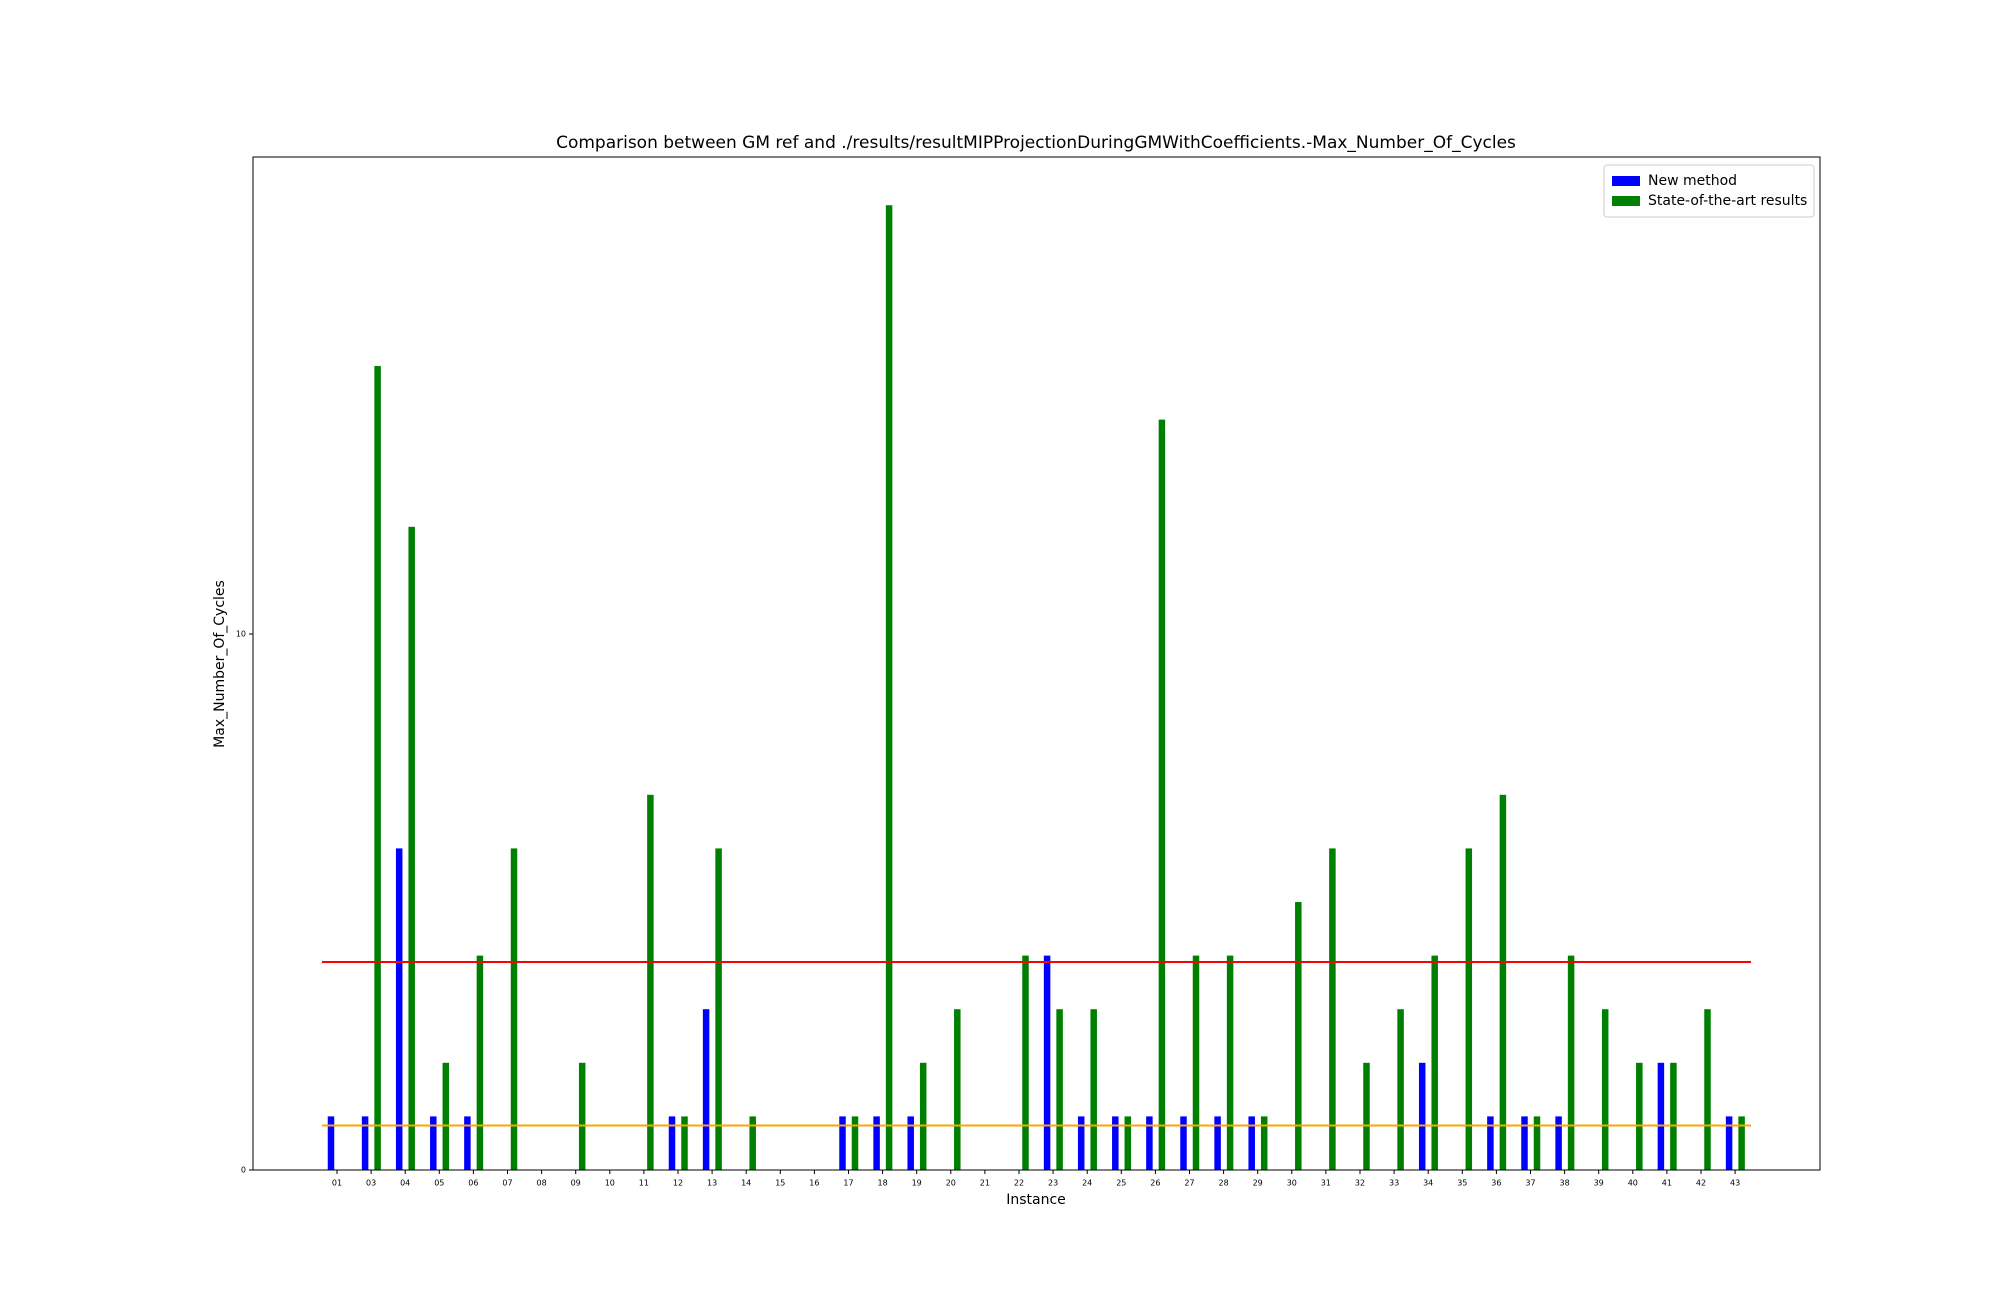  What do you see at coordinates (243, 1170) in the screenshot?
I see `y-tick-label: 0` at bounding box center [243, 1170].